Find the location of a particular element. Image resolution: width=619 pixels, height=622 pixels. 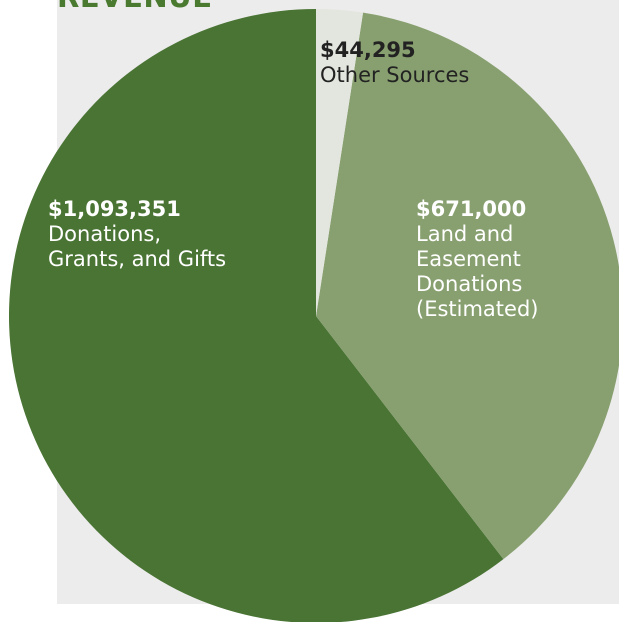

slice-amount: $44,295 is located at coordinates (368, 50).